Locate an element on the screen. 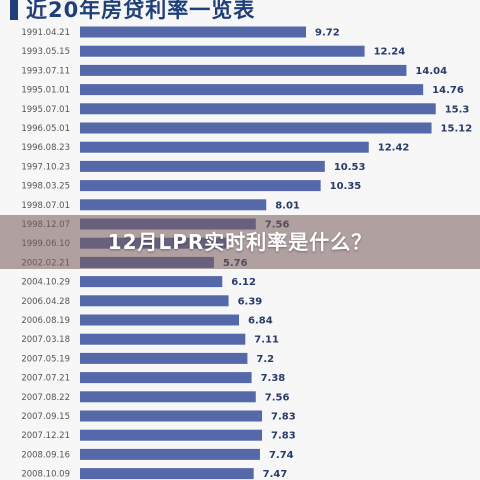 This screenshot has height=480, width=480. value-label: 6.39 is located at coordinates (250, 301).